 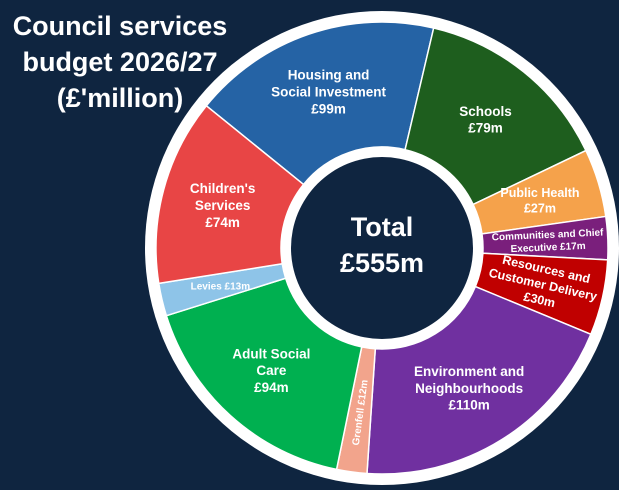 What do you see at coordinates (539, 201) in the screenshot?
I see `slice-label-2: Public Health £27m` at bounding box center [539, 201].